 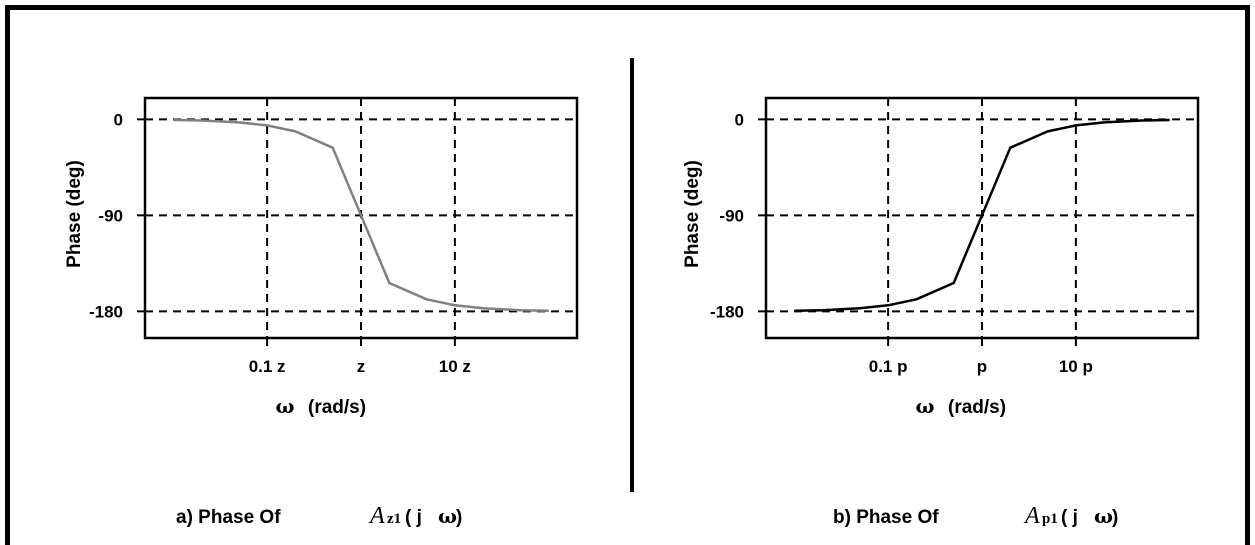 I want to click on x-tick-label: z, so click(x=361, y=366).